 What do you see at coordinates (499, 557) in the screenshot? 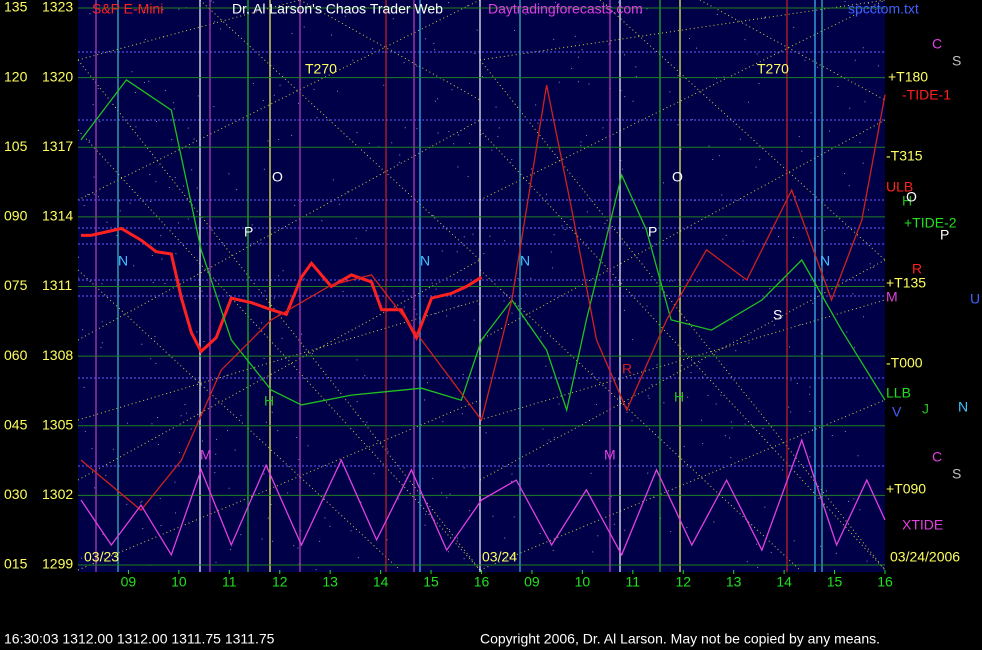
I see `date-label: 03/24` at bounding box center [499, 557].